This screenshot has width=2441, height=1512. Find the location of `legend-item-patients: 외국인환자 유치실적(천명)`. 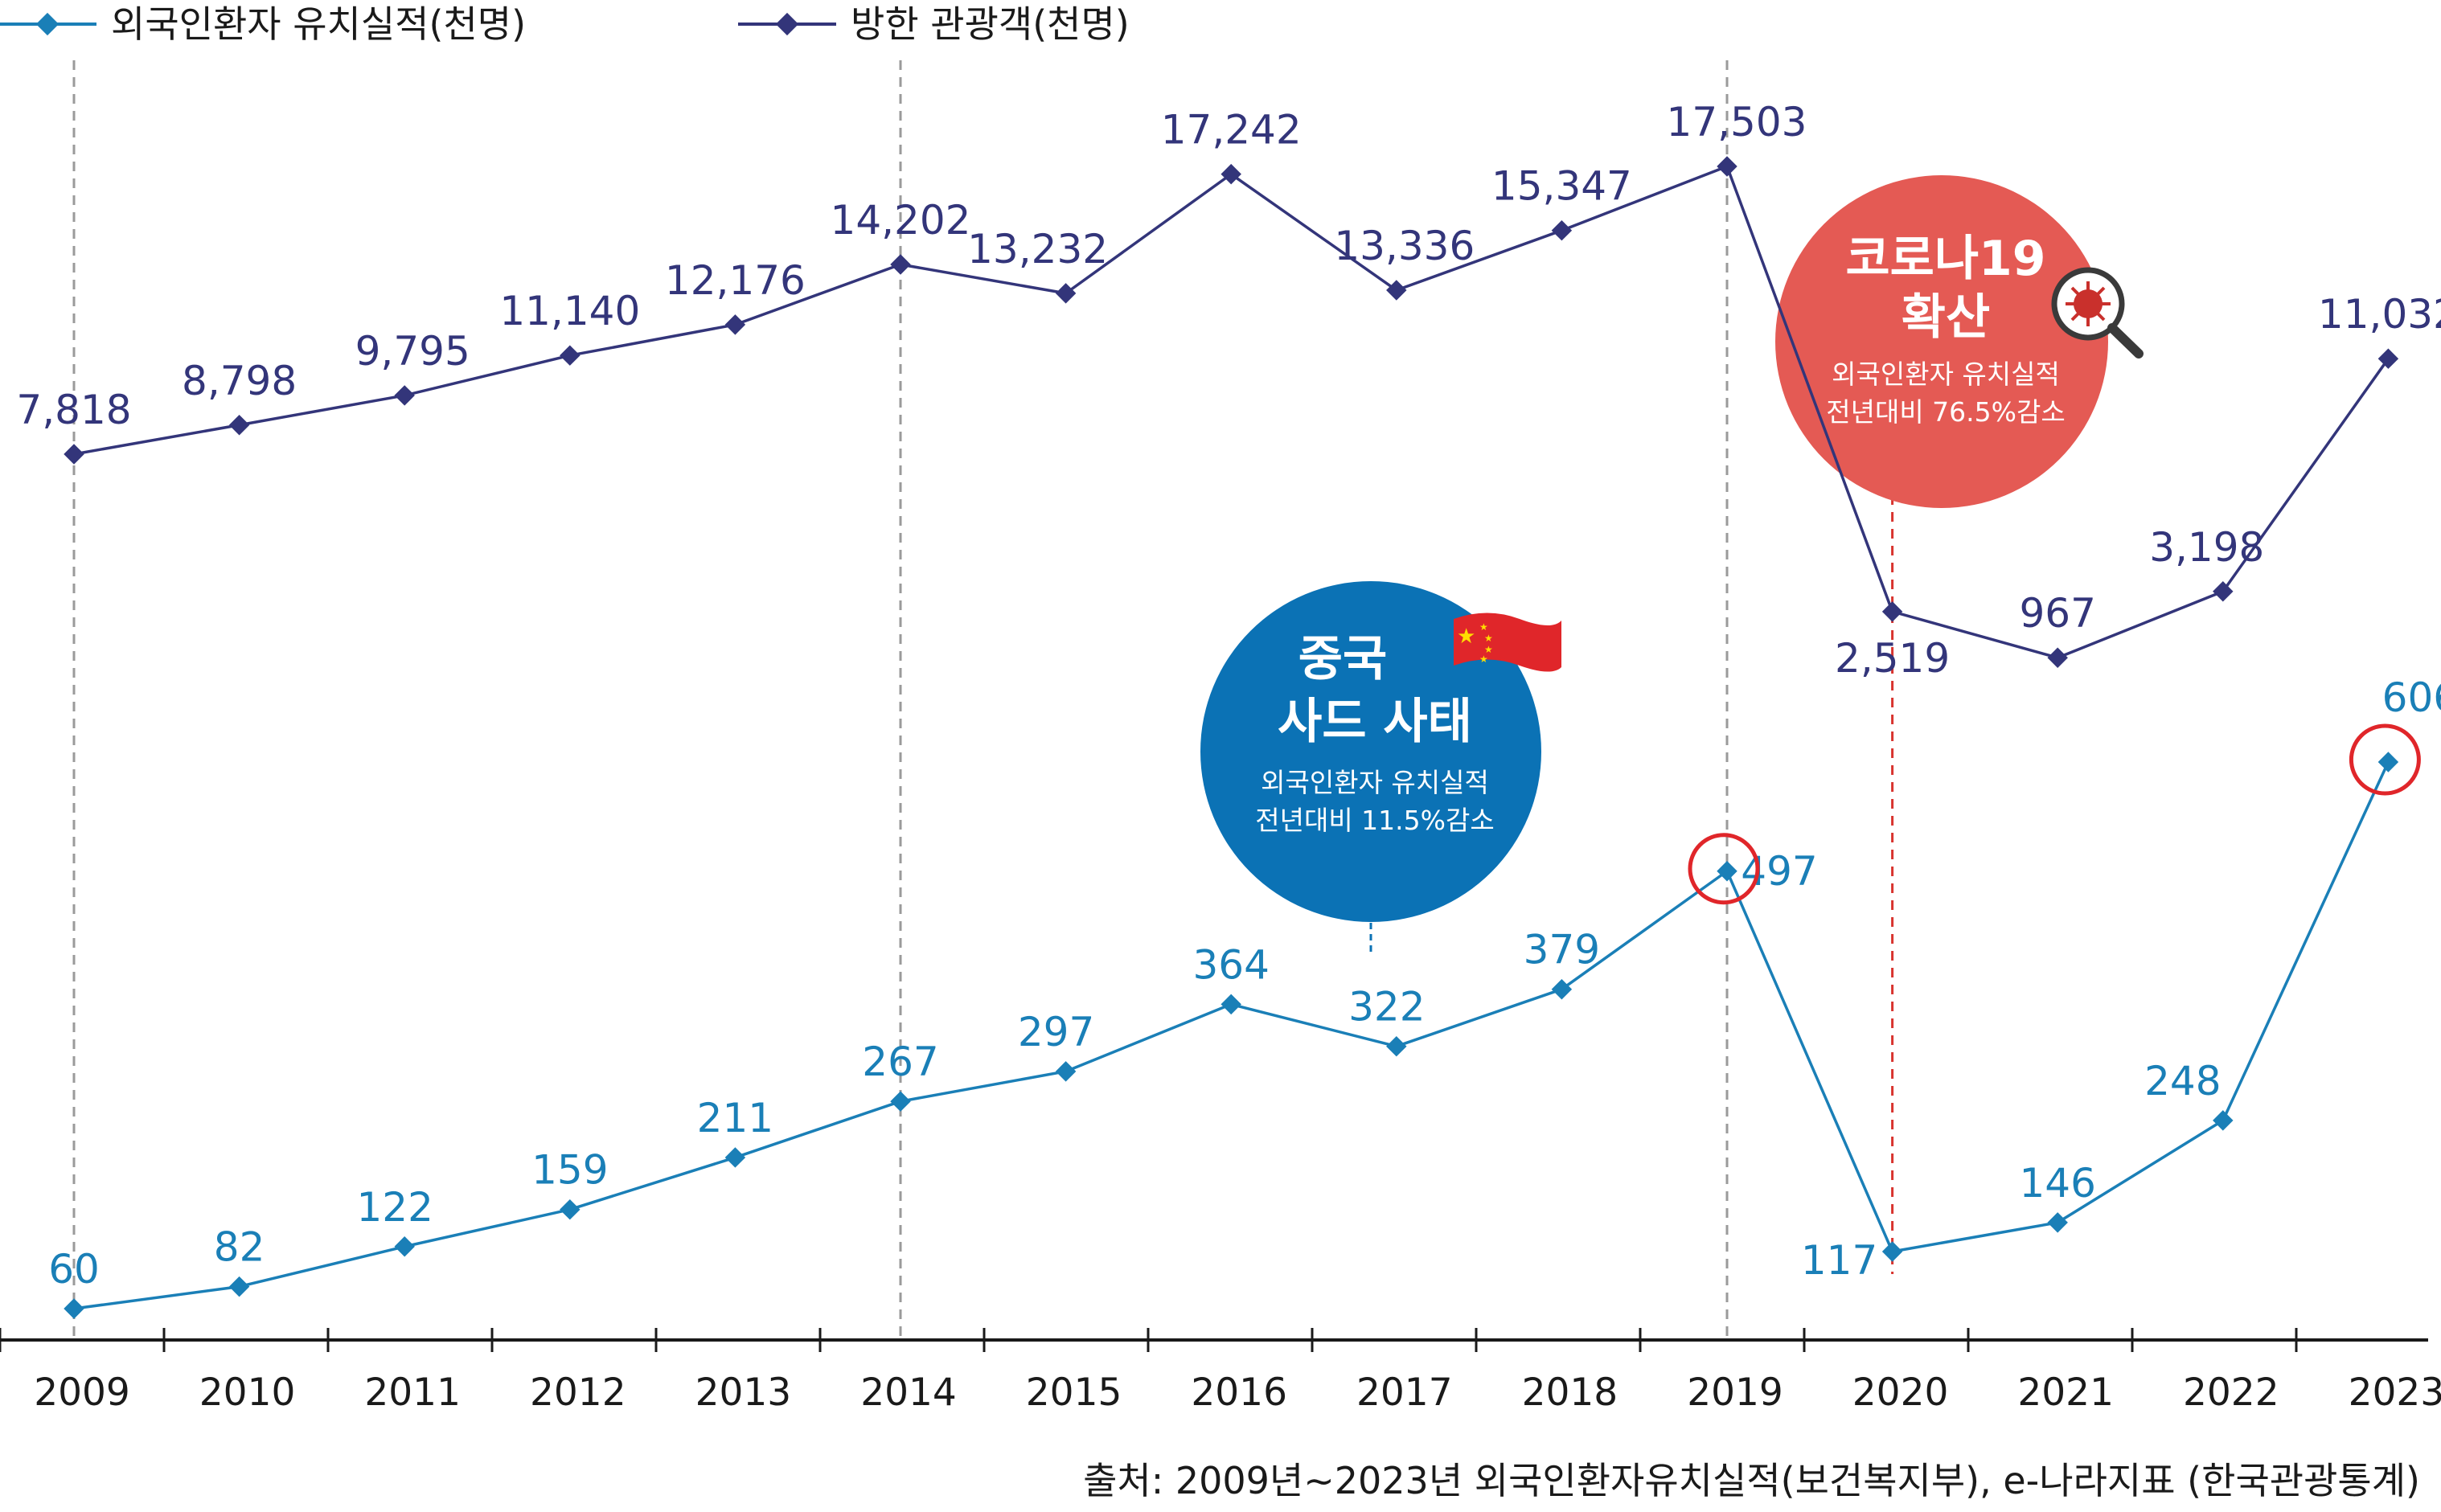

legend-item-patients: 외국인환자 유치실적(천명) is located at coordinates (263, 24).